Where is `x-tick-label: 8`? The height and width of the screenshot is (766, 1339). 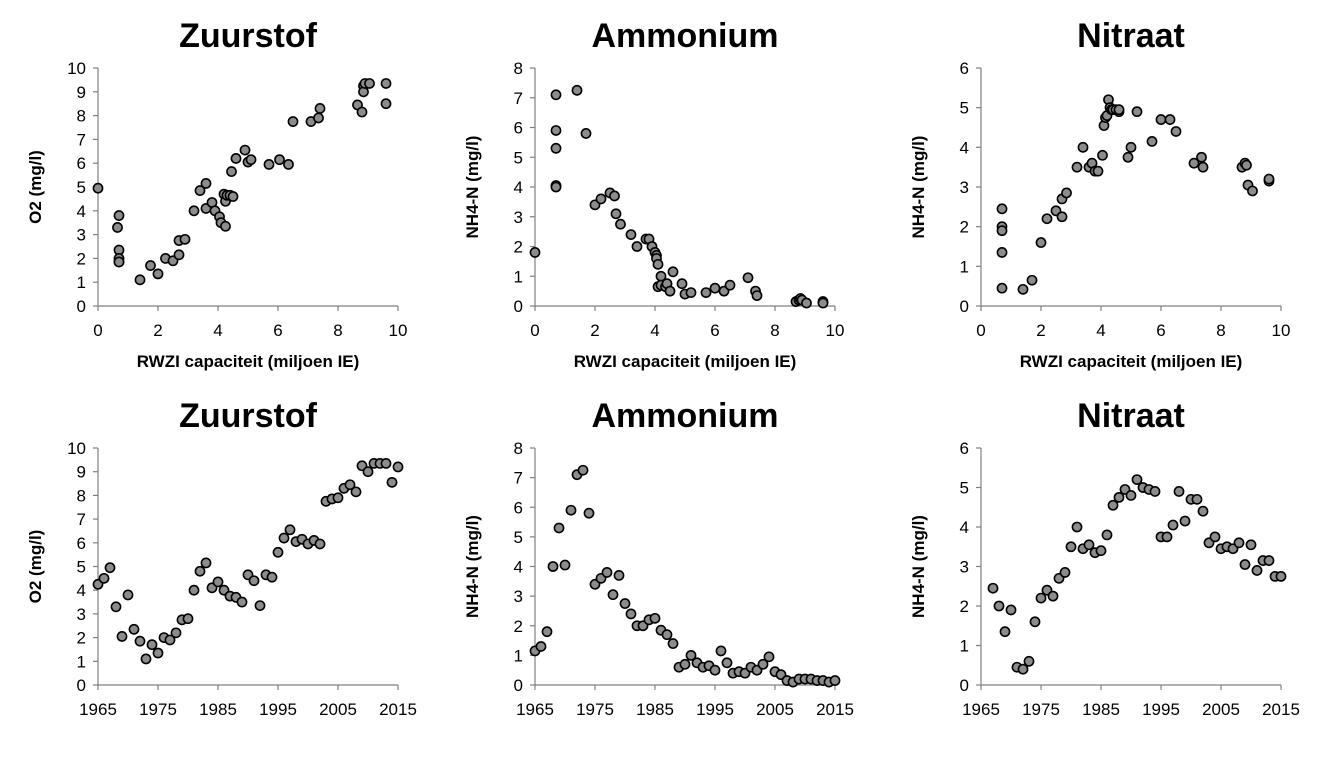
x-tick-label: 8 is located at coordinates (337, 330).